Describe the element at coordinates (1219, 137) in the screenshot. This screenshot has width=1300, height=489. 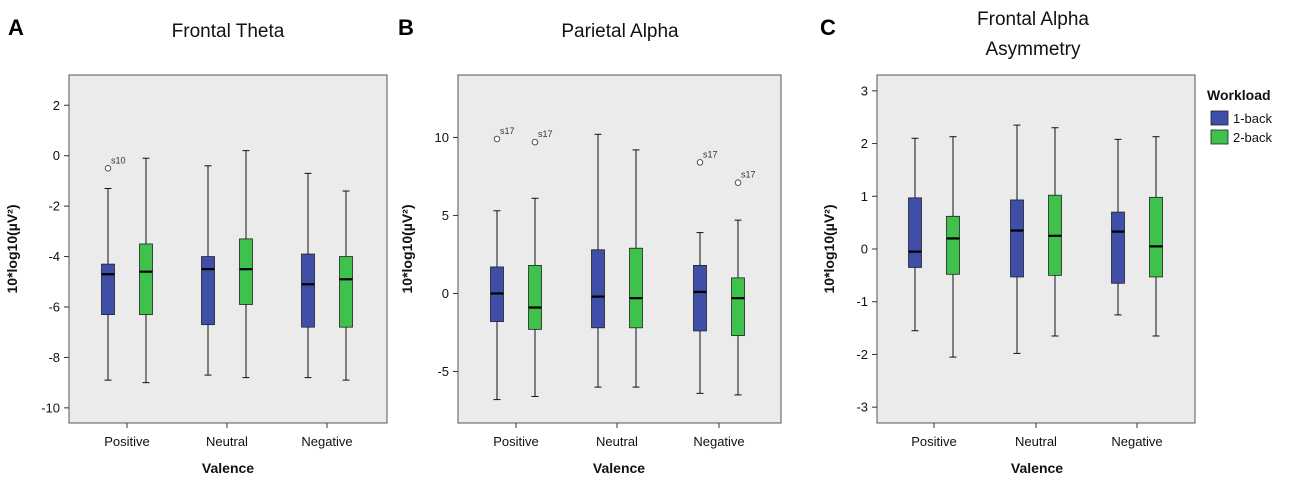
I see `legend-swatch-2-back` at that location.